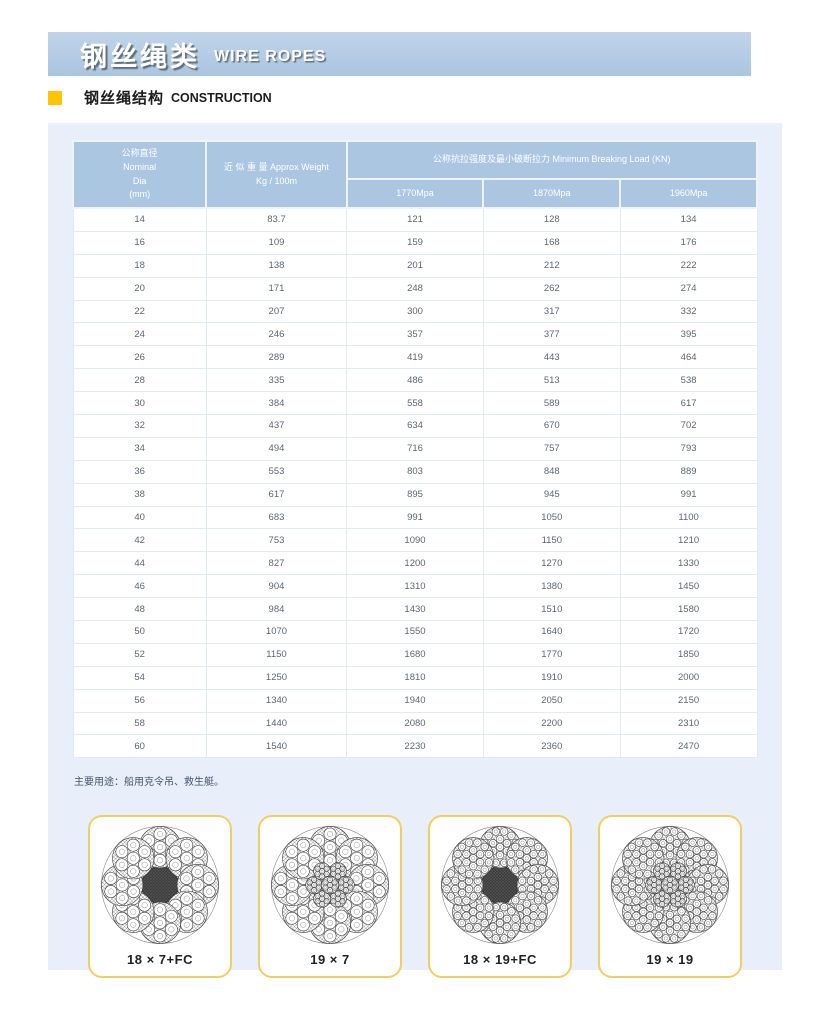 The image size is (830, 1032). I want to click on table-cell: 2200, so click(551, 723).